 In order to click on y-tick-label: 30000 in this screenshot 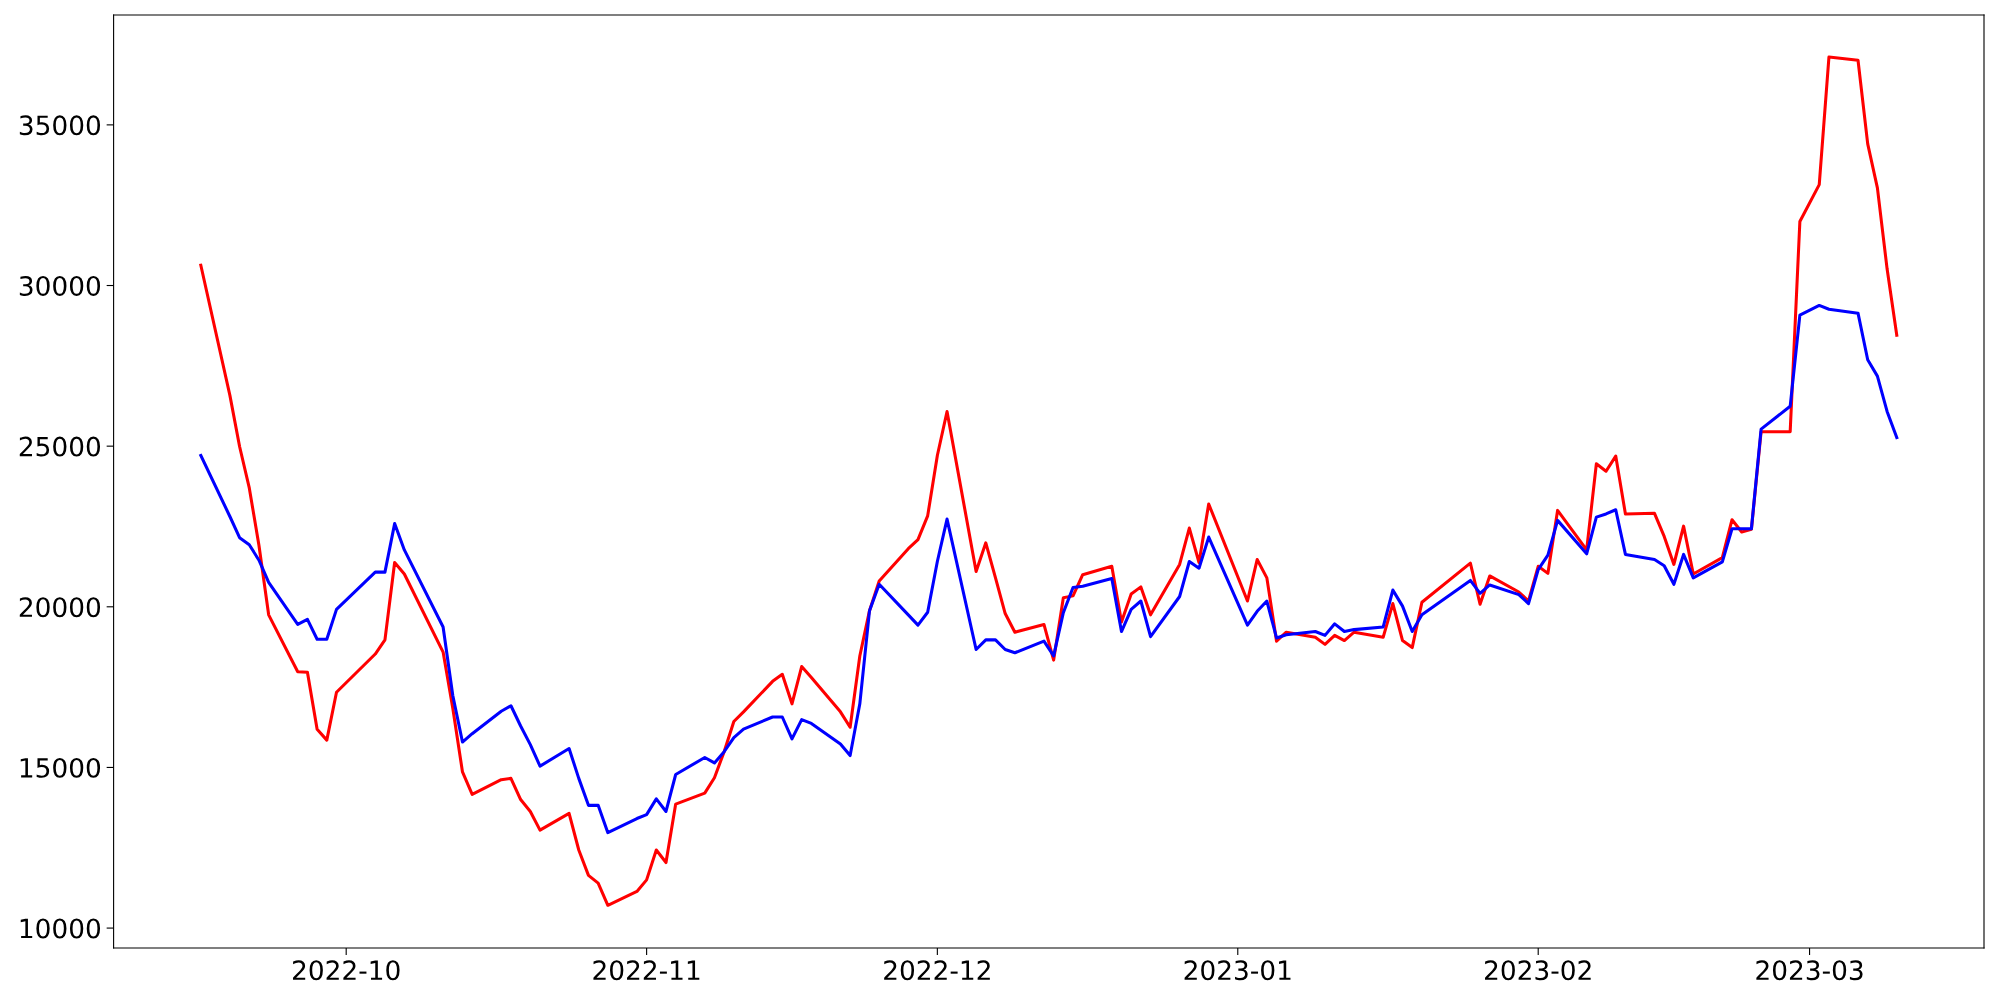, I will do `click(60, 285)`.